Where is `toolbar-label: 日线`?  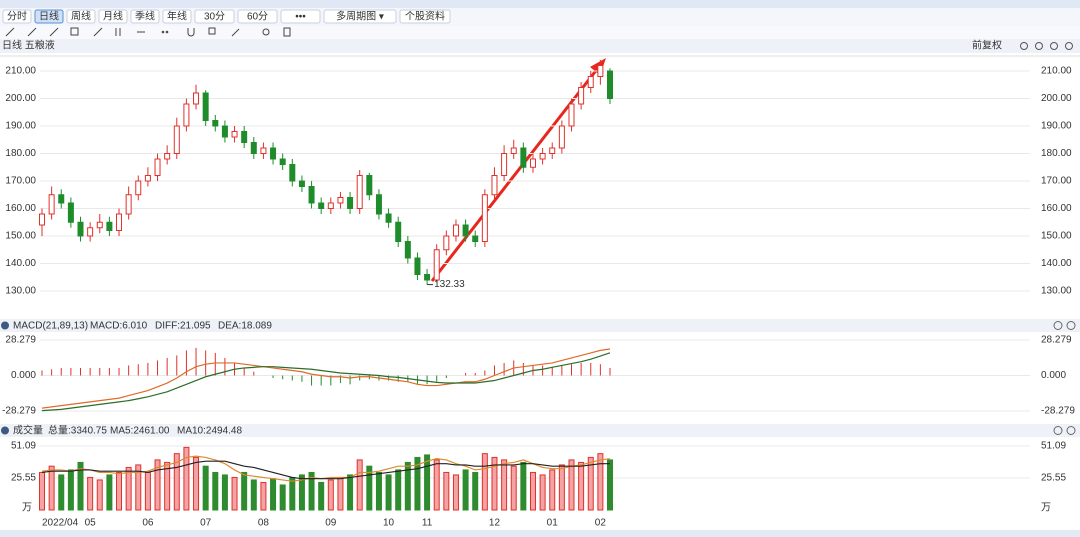 toolbar-label: 日线 is located at coordinates (49, 16).